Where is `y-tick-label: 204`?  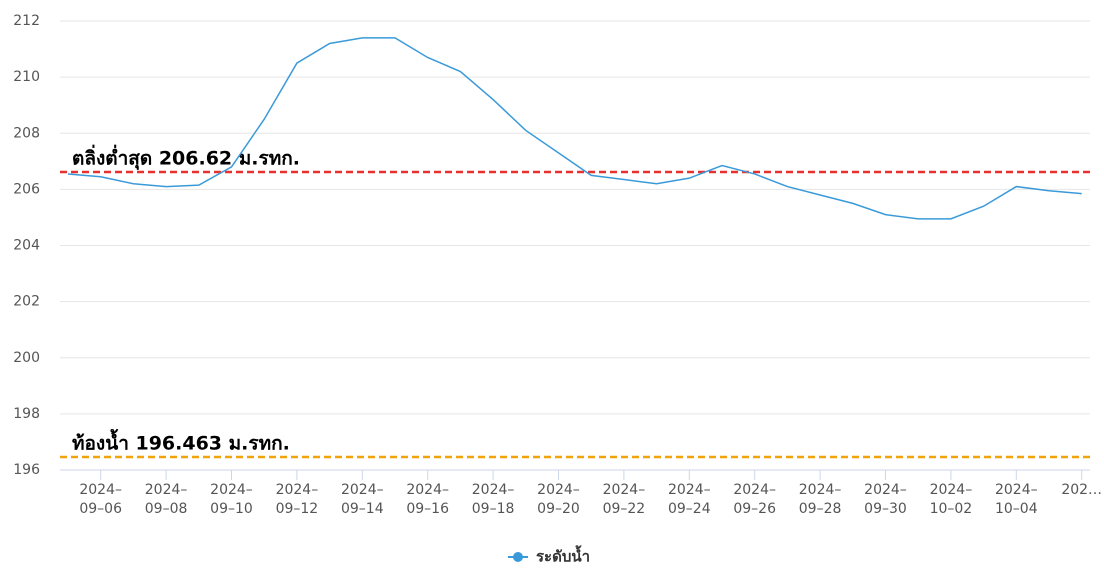
y-tick-label: 204 is located at coordinates (26, 246).